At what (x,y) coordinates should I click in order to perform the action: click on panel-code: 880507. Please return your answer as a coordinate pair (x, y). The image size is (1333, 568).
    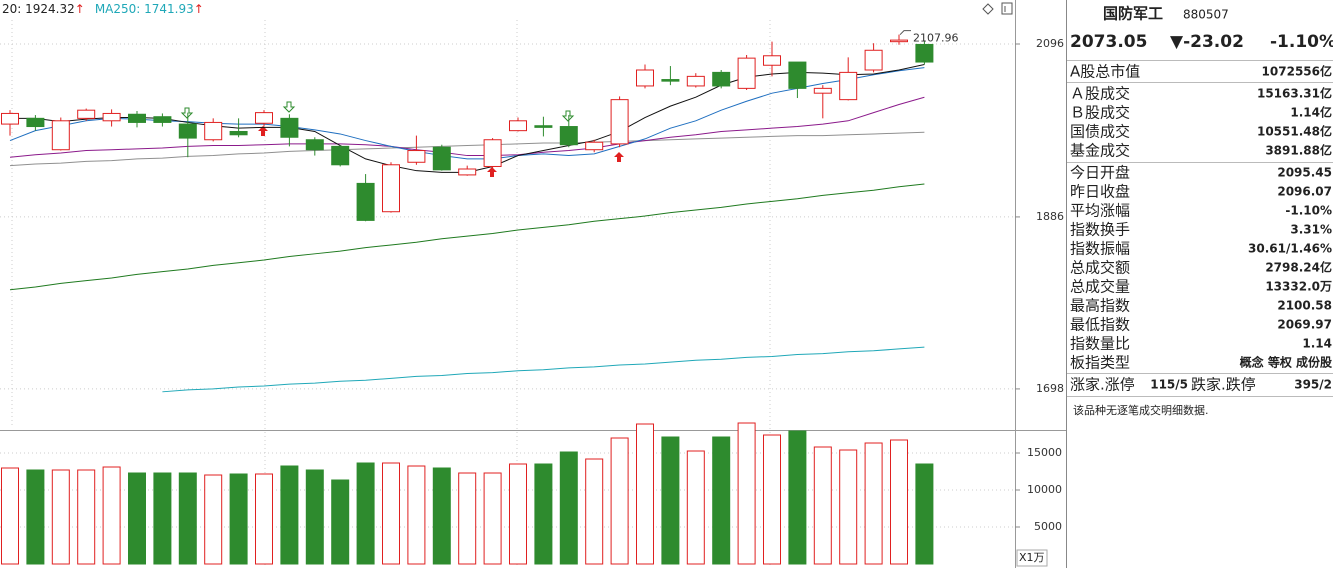
    Looking at the image, I should click on (1206, 15).